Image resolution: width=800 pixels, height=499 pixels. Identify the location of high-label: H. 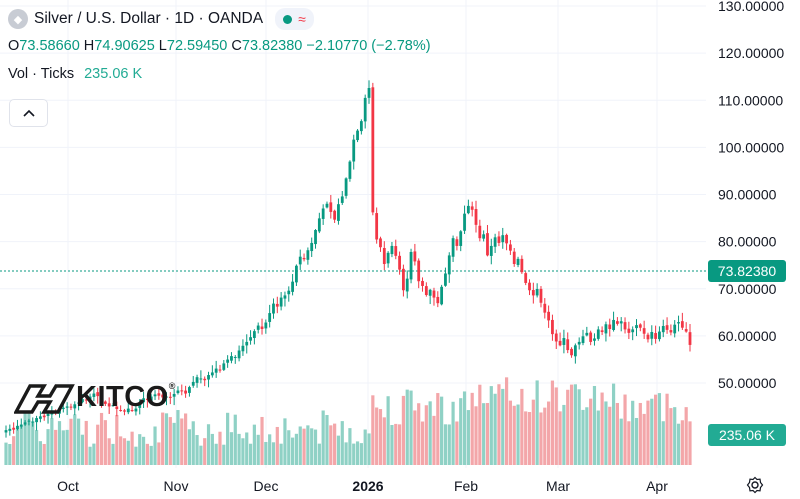
(89, 46).